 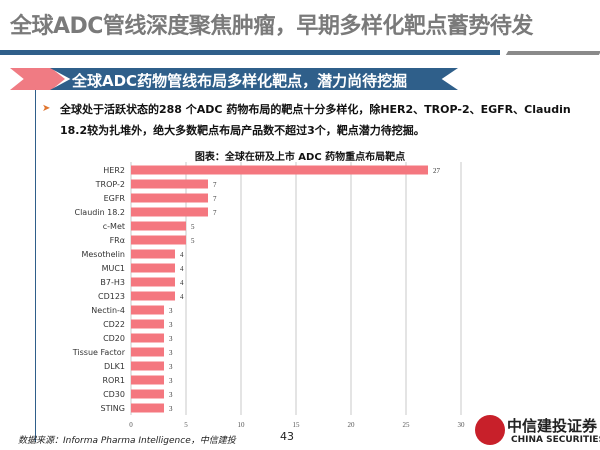 I want to click on category-label: Tissue Factor, so click(x=99, y=352).